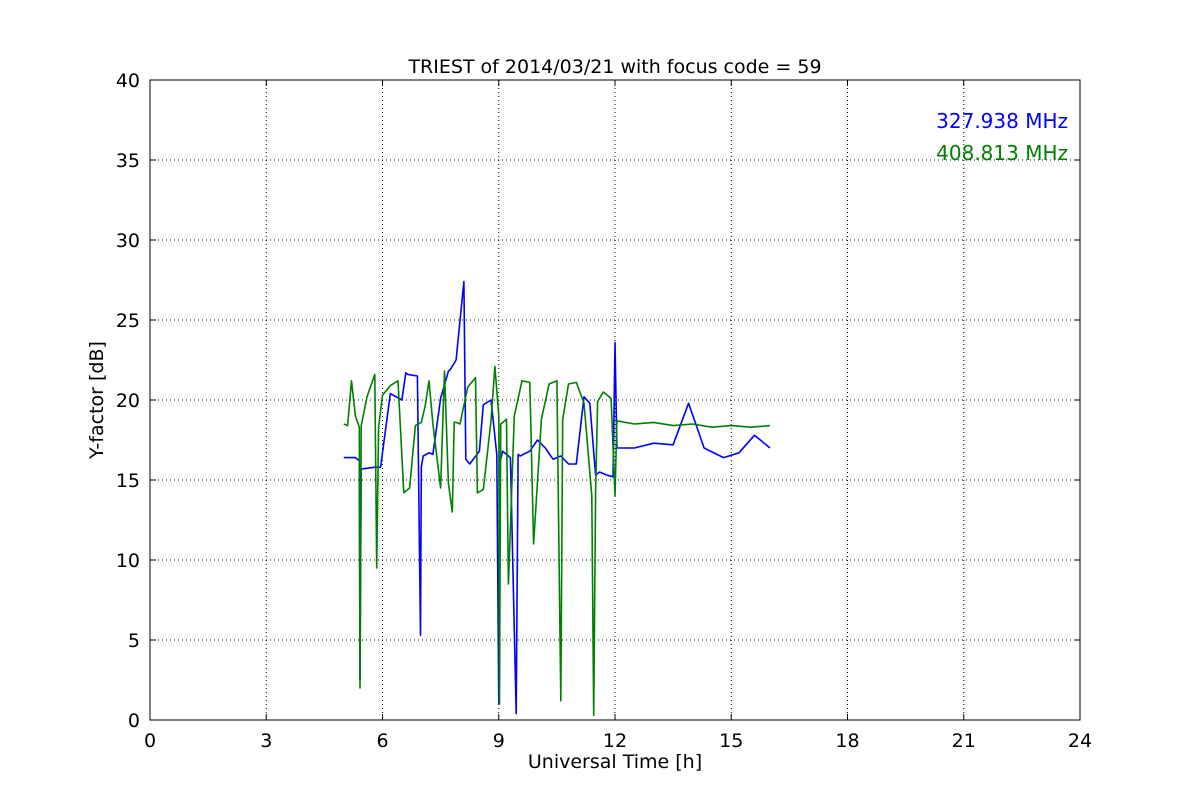 This screenshot has height=800, width=1200. What do you see at coordinates (266, 741) in the screenshot?
I see `x-tick-label: 3` at bounding box center [266, 741].